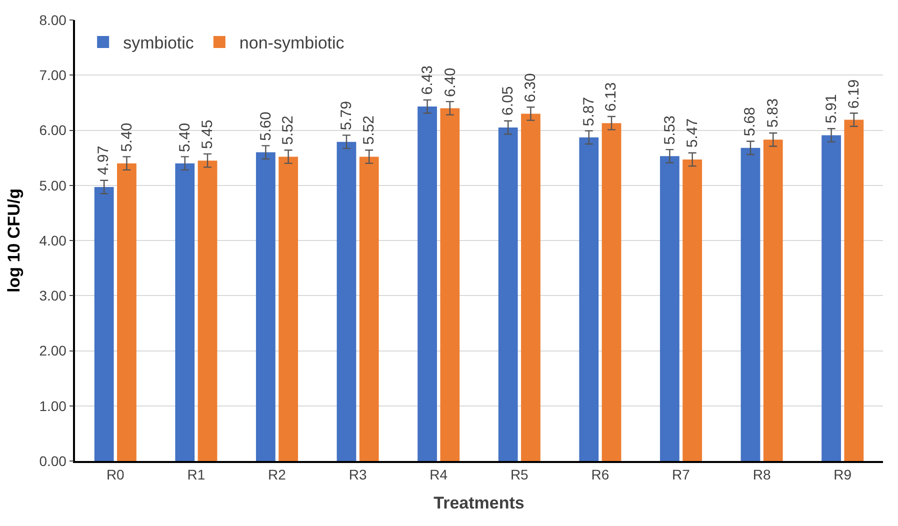 Image resolution: width=898 pixels, height=526 pixels. Describe the element at coordinates (207, 134) in the screenshot. I see `data-label: 5.45` at that location.